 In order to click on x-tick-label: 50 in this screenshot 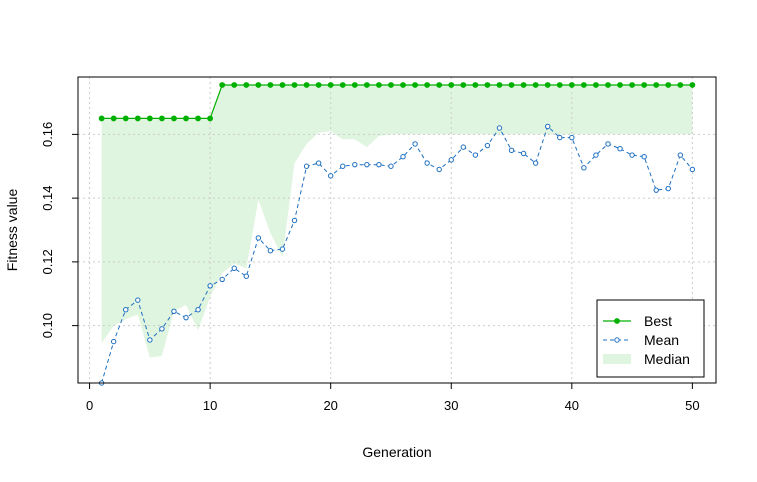, I will do `click(692, 405)`.